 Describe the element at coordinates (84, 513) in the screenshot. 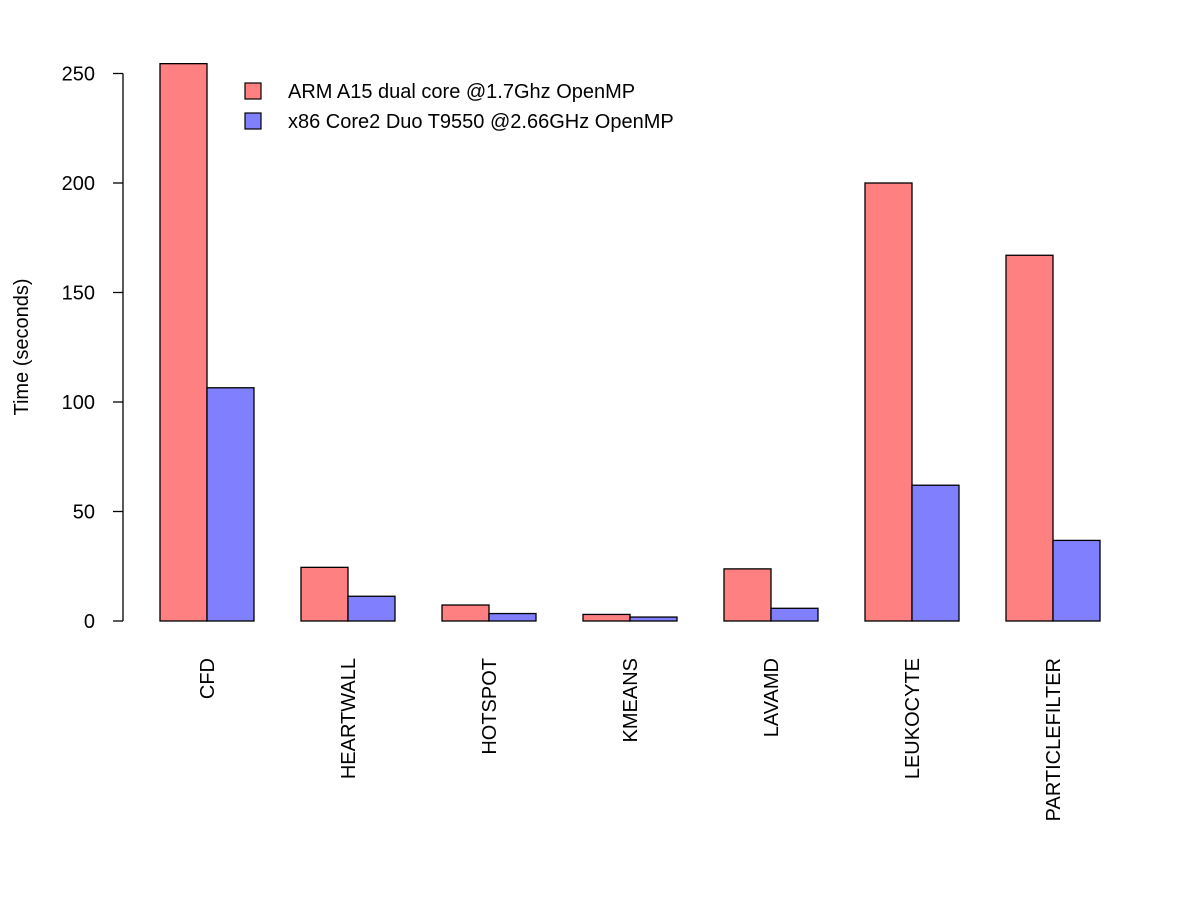

I see `y-tick-label: 50` at that location.